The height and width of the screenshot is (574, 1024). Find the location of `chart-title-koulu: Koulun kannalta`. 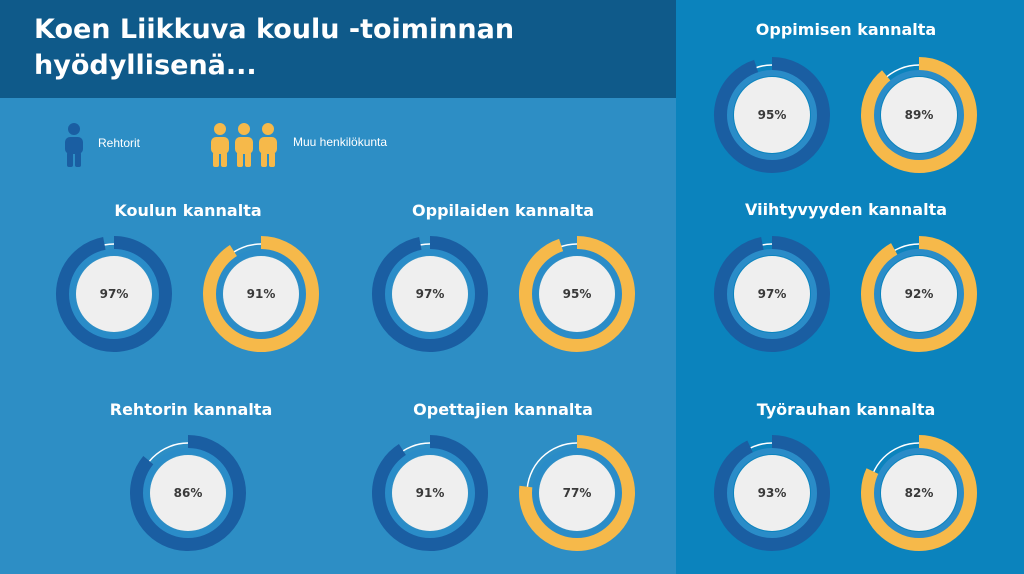

chart-title-koulu: Koulun kannalta is located at coordinates (188, 210).